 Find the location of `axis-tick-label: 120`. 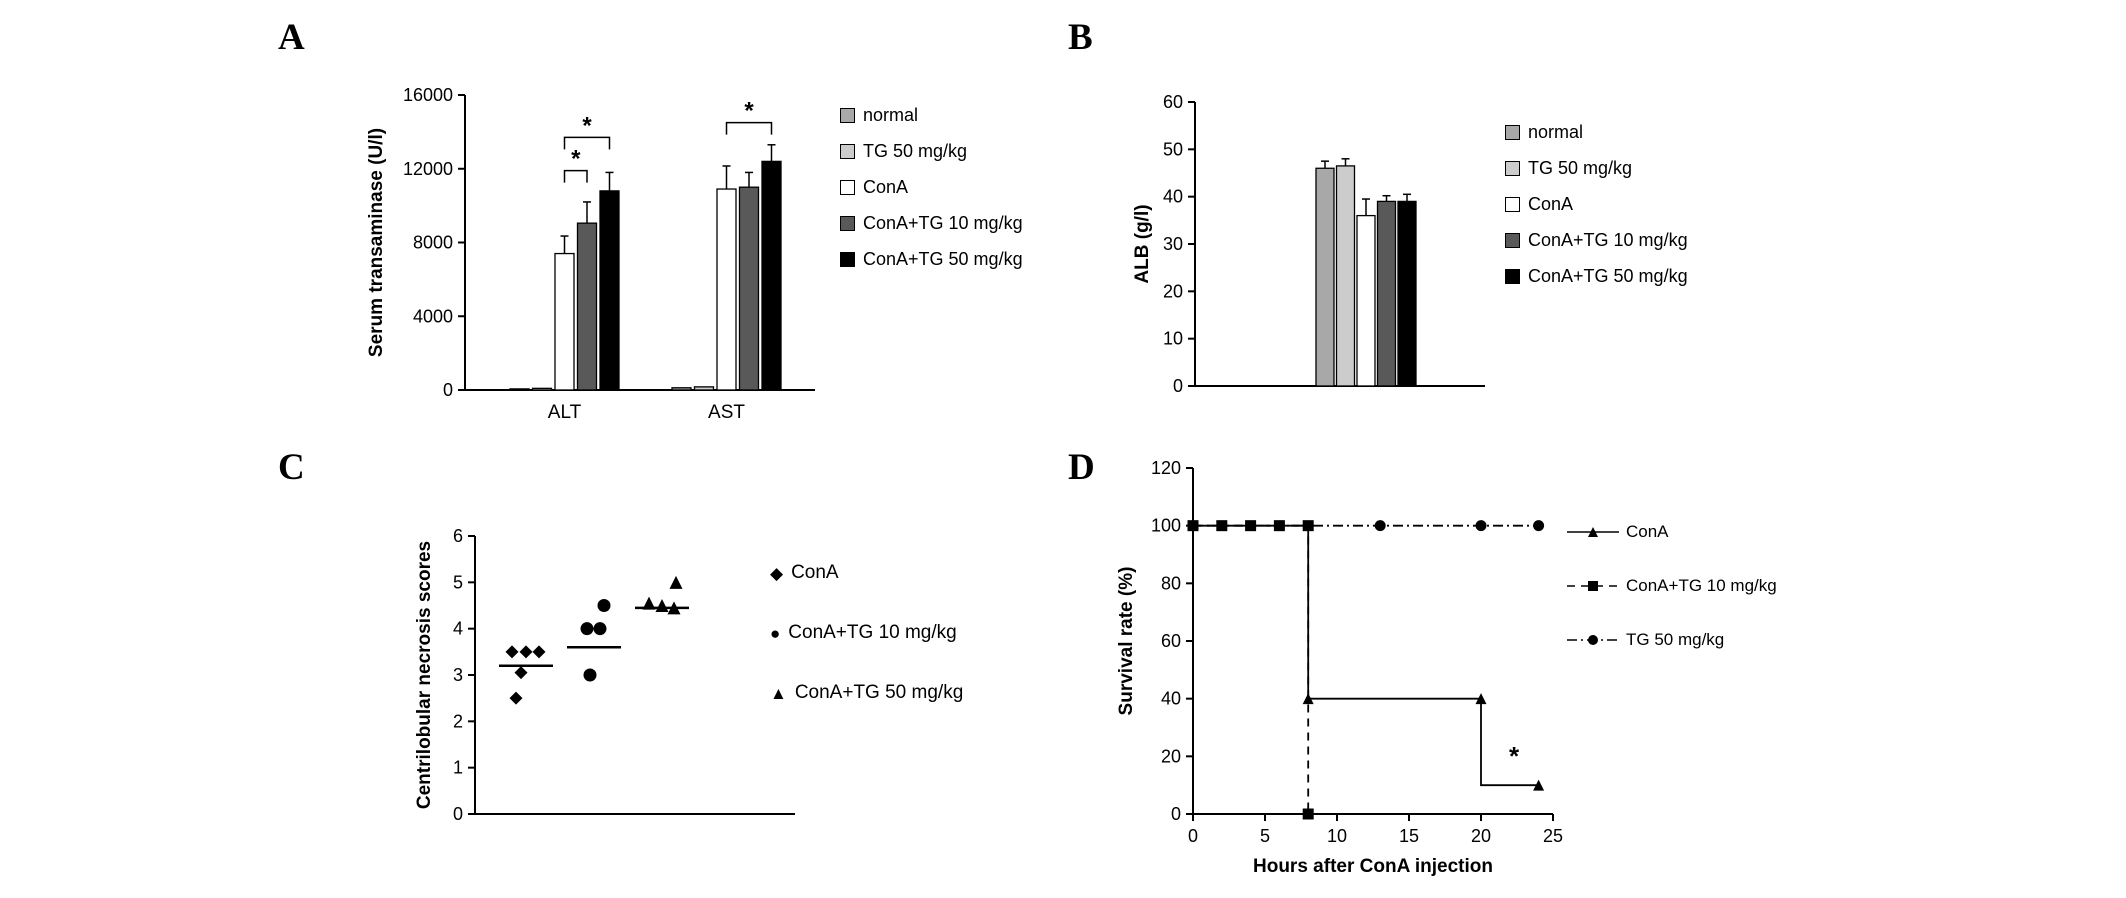

axis-tick-label: 120 is located at coordinates (1166, 468).